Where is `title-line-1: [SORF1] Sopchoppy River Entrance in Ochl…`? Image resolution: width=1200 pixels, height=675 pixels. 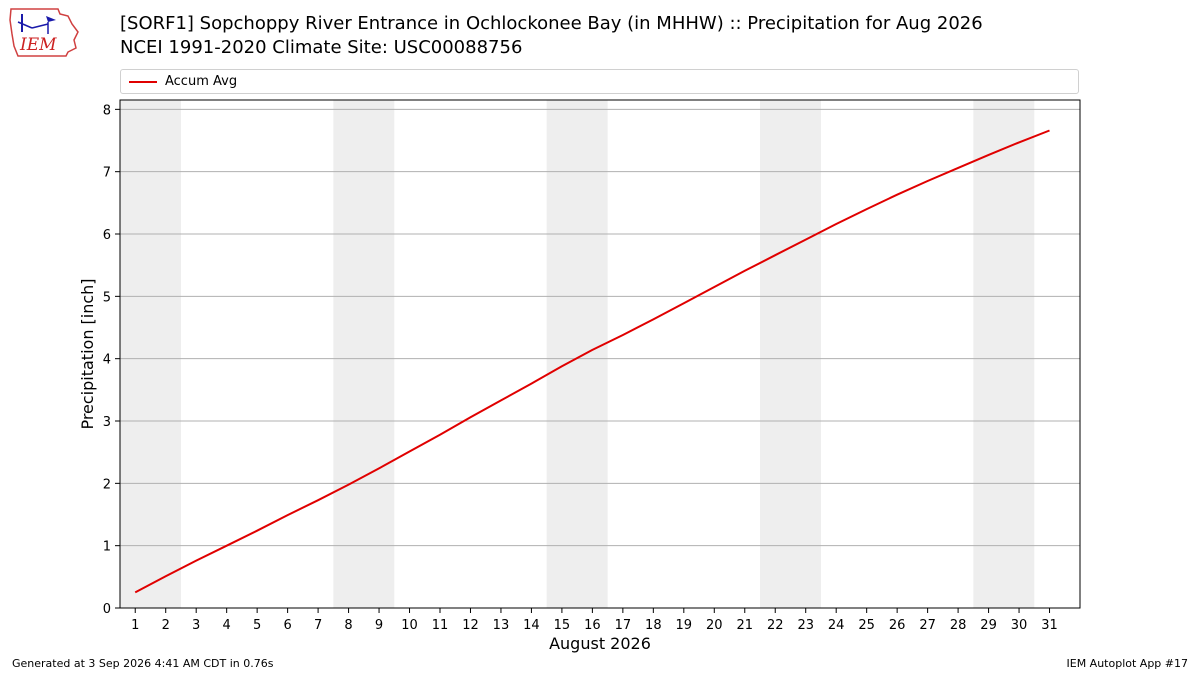
title-line-1: [SORF1] Sopchoppy River Entrance in Ochl… is located at coordinates (551, 23).